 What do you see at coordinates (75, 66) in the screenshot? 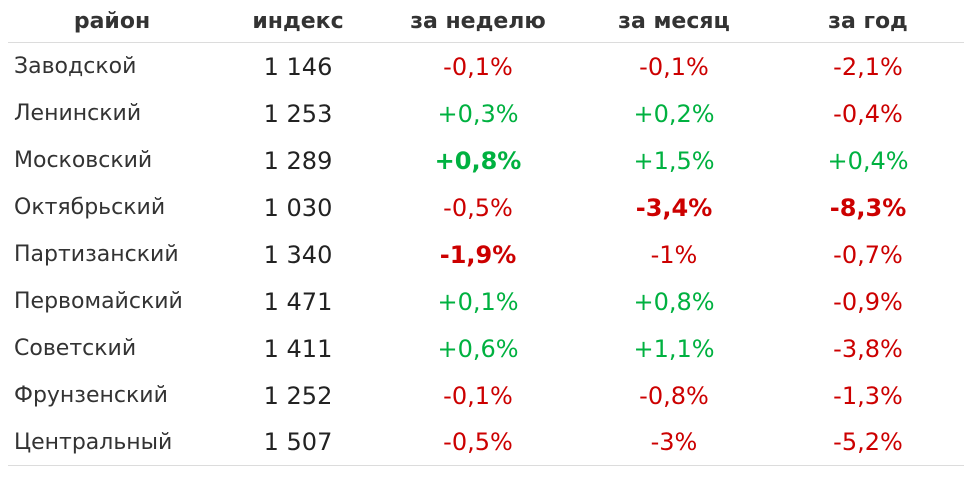
I see `district-name: Заводской` at bounding box center [75, 66].